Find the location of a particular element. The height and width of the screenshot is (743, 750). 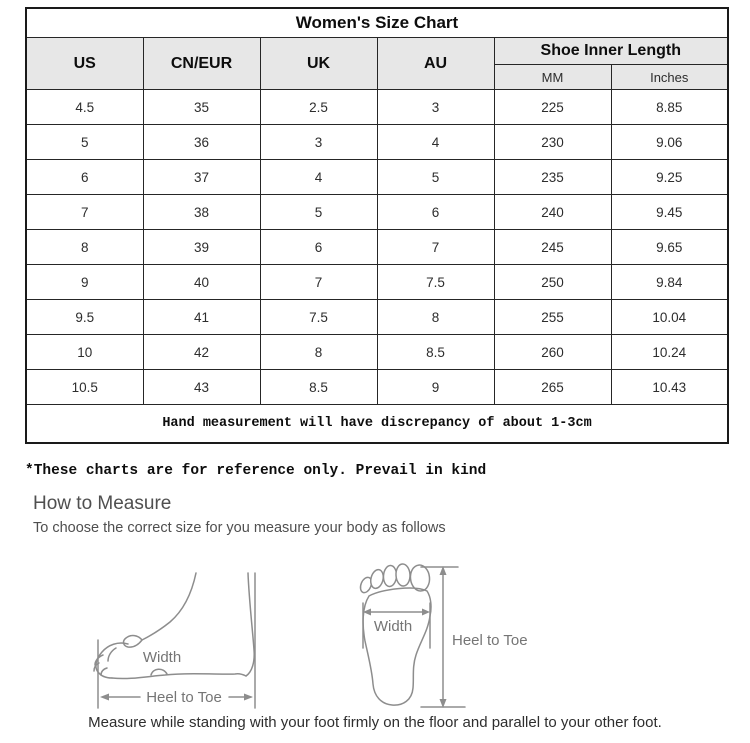

size-cell: 240 is located at coordinates (552, 212).